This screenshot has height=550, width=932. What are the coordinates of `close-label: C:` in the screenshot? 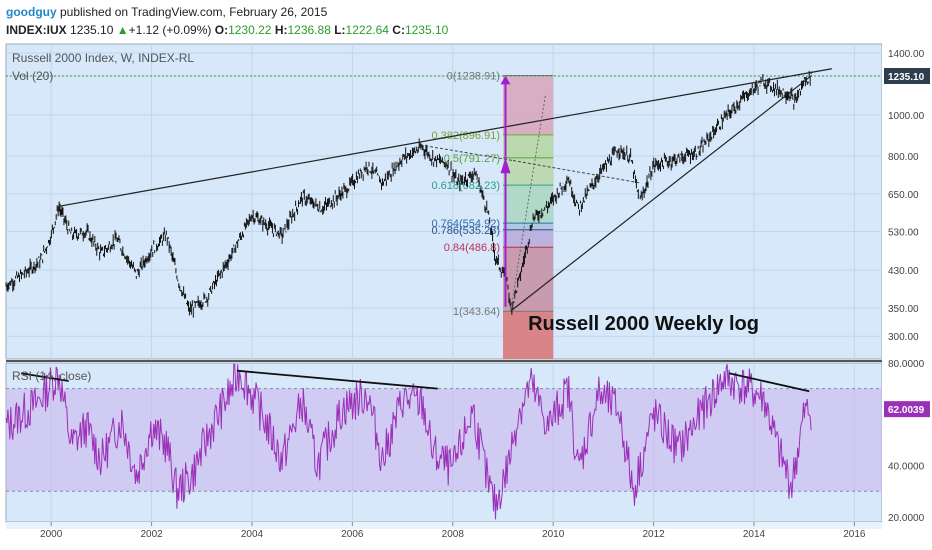 It's located at (398, 30).